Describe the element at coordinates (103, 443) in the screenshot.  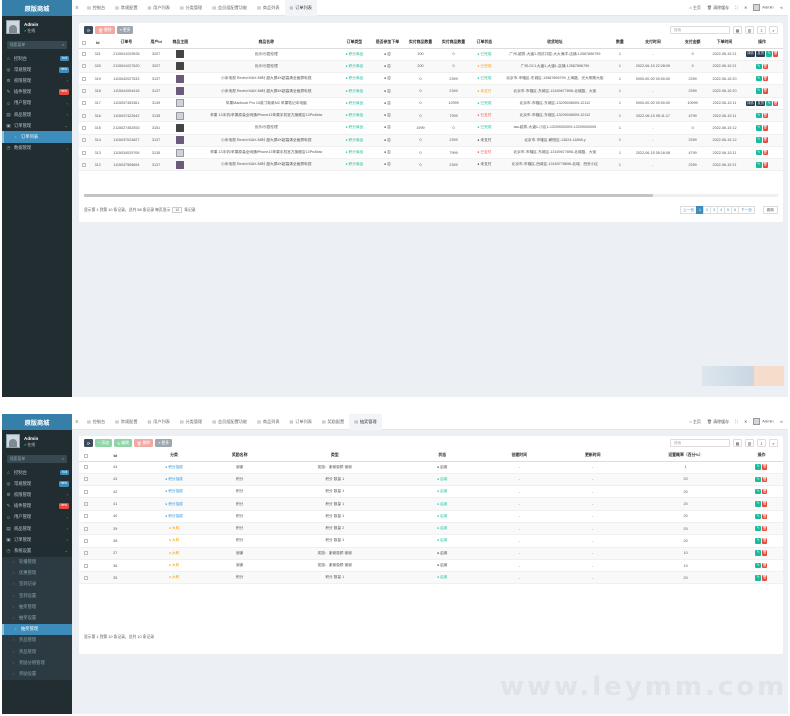
I see `add-button: + 添加` at that location.